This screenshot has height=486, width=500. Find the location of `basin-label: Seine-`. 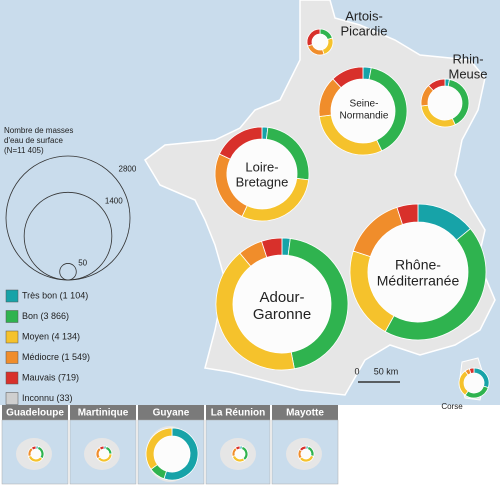

basin-label: Seine- is located at coordinates (364, 104).